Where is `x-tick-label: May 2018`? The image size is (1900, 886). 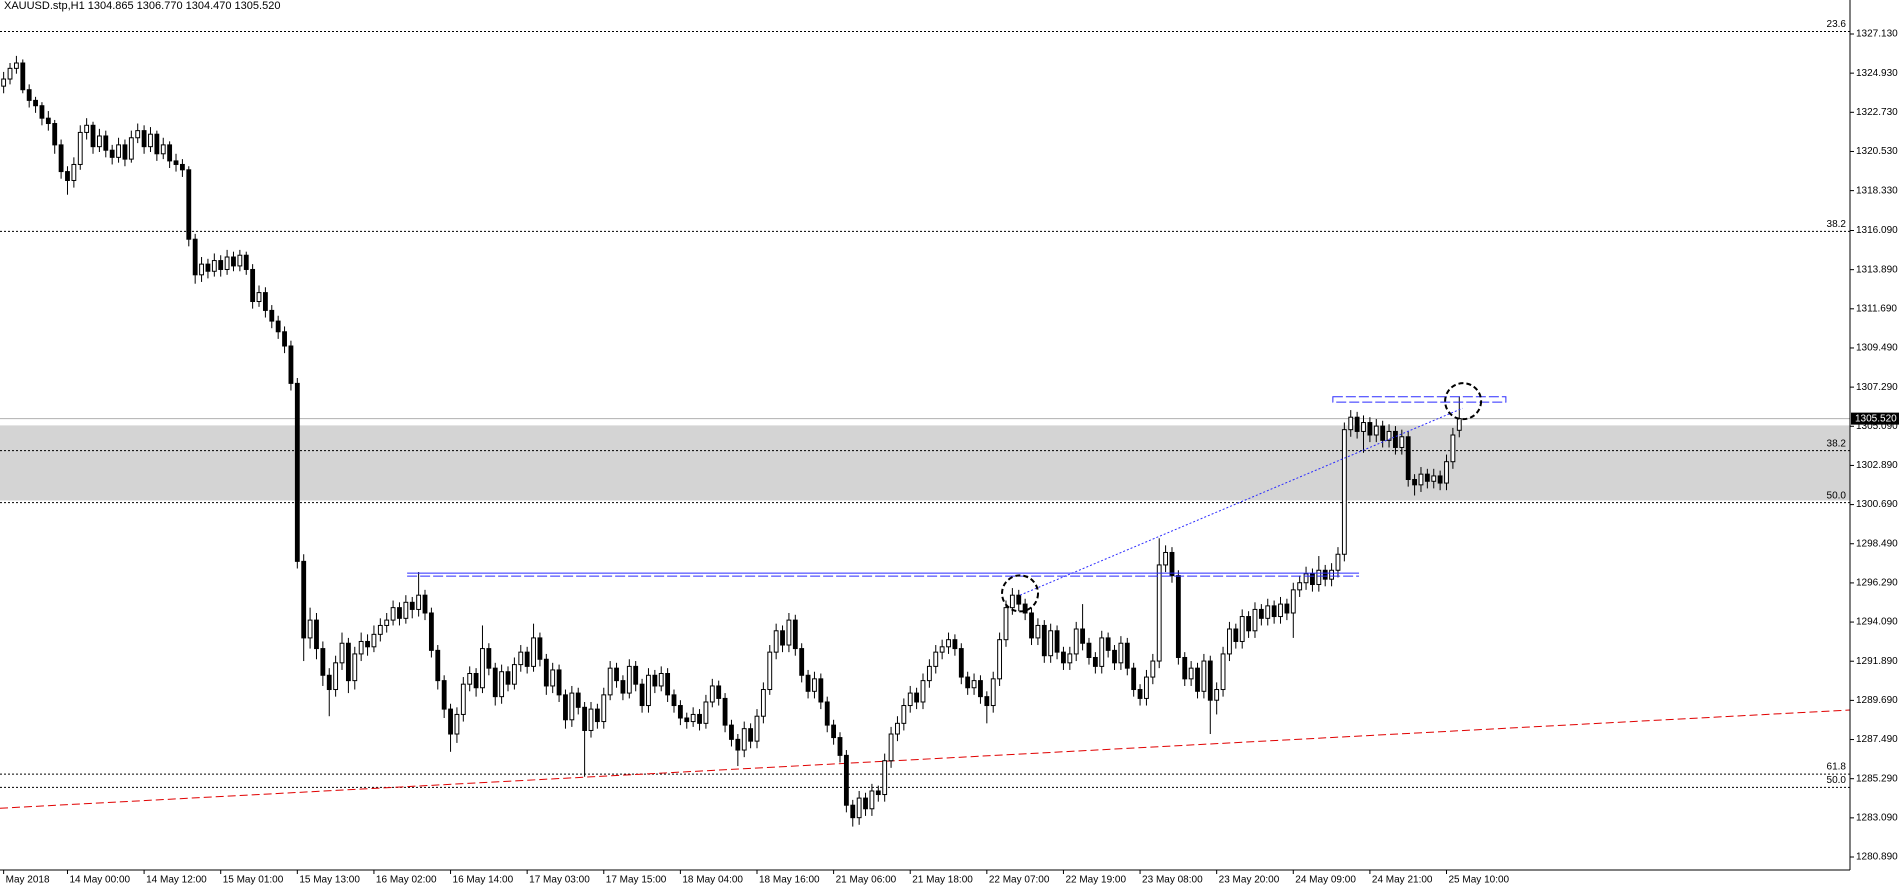
x-tick-label: May 2018 is located at coordinates (28, 880).